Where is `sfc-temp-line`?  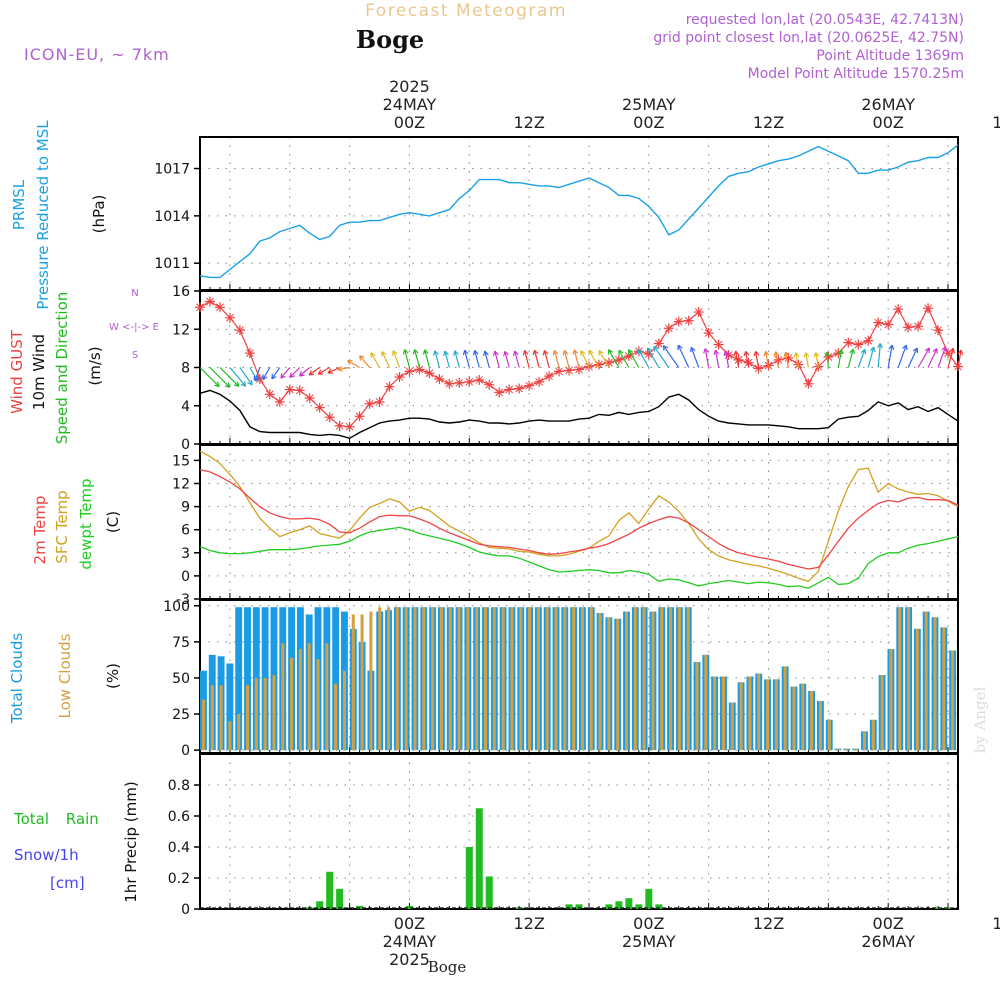
sfc-temp-line is located at coordinates (579, 516).